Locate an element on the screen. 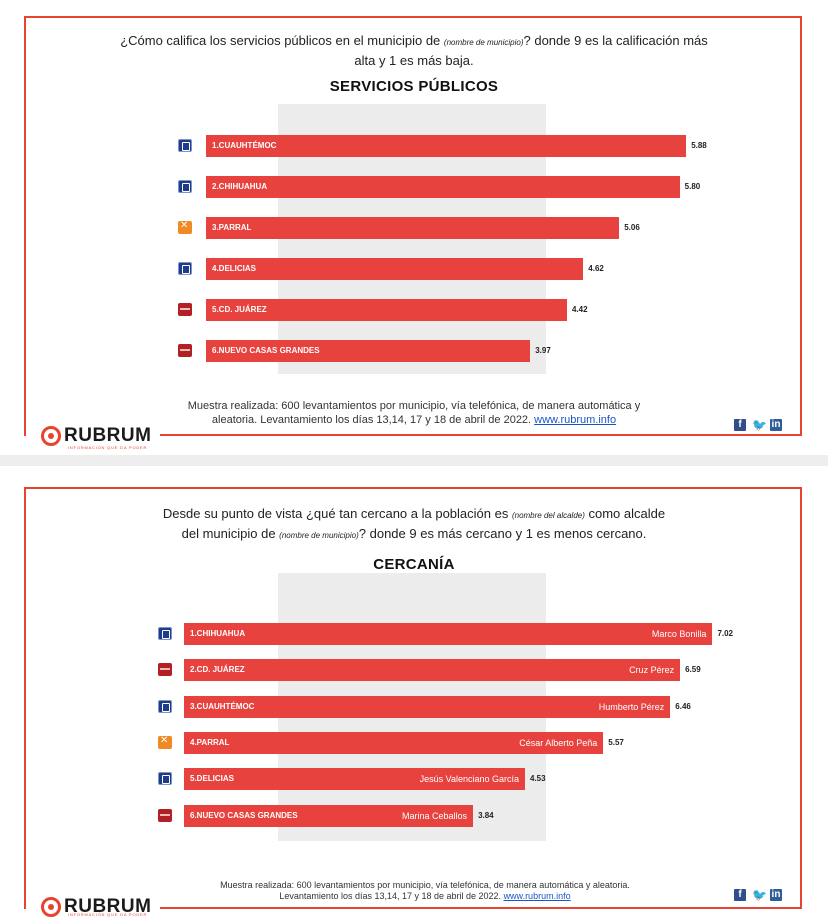 This screenshot has height=920, width=828. bar-value-label: 6.59 is located at coordinates (693, 670).